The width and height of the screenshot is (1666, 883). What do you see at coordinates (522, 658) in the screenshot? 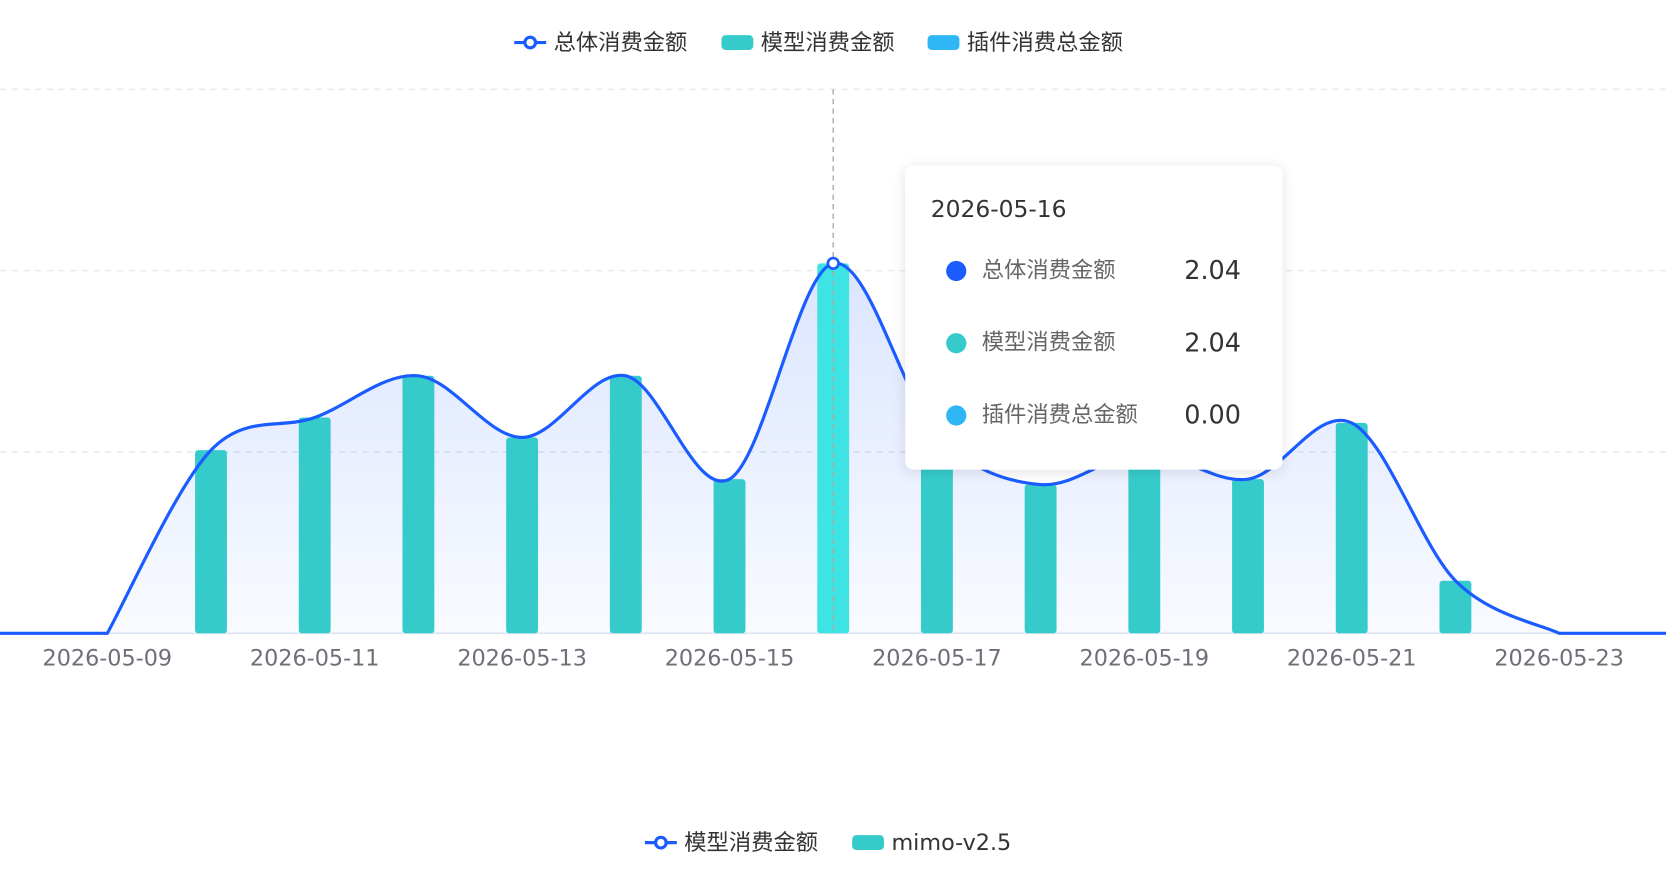
I see `x-tick-label: 2026-05-13` at bounding box center [522, 658].